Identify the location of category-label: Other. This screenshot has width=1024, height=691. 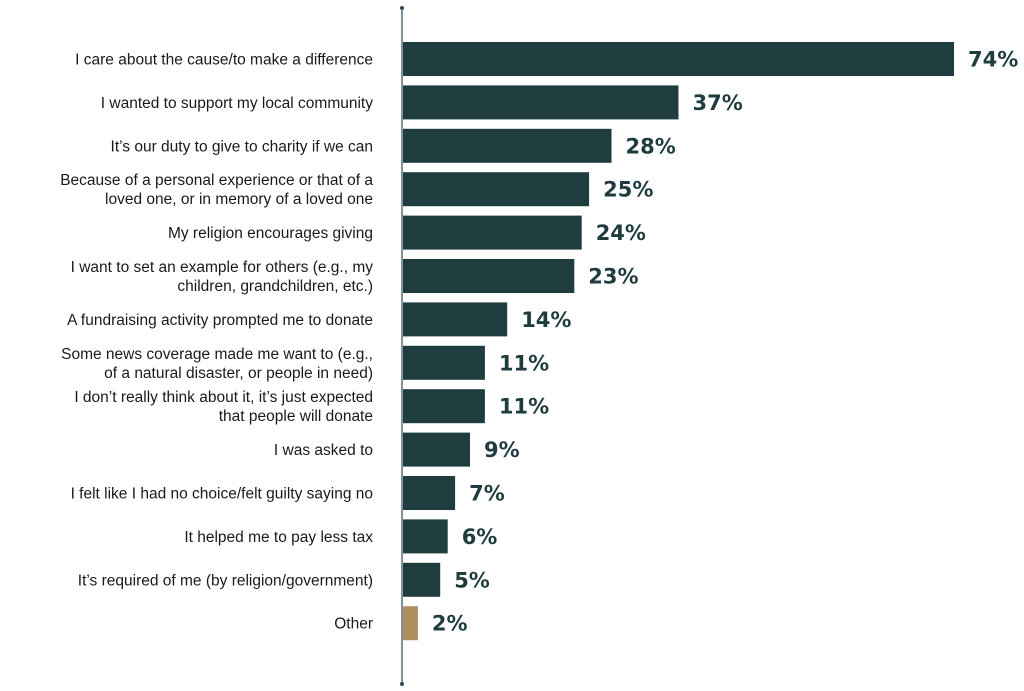
(353, 624).